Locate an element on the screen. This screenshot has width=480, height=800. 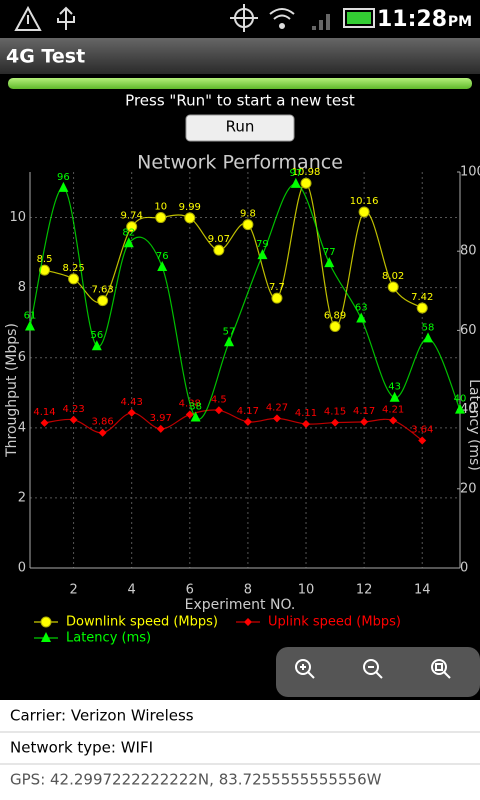
data-label: 4.43 is located at coordinates (132, 402).